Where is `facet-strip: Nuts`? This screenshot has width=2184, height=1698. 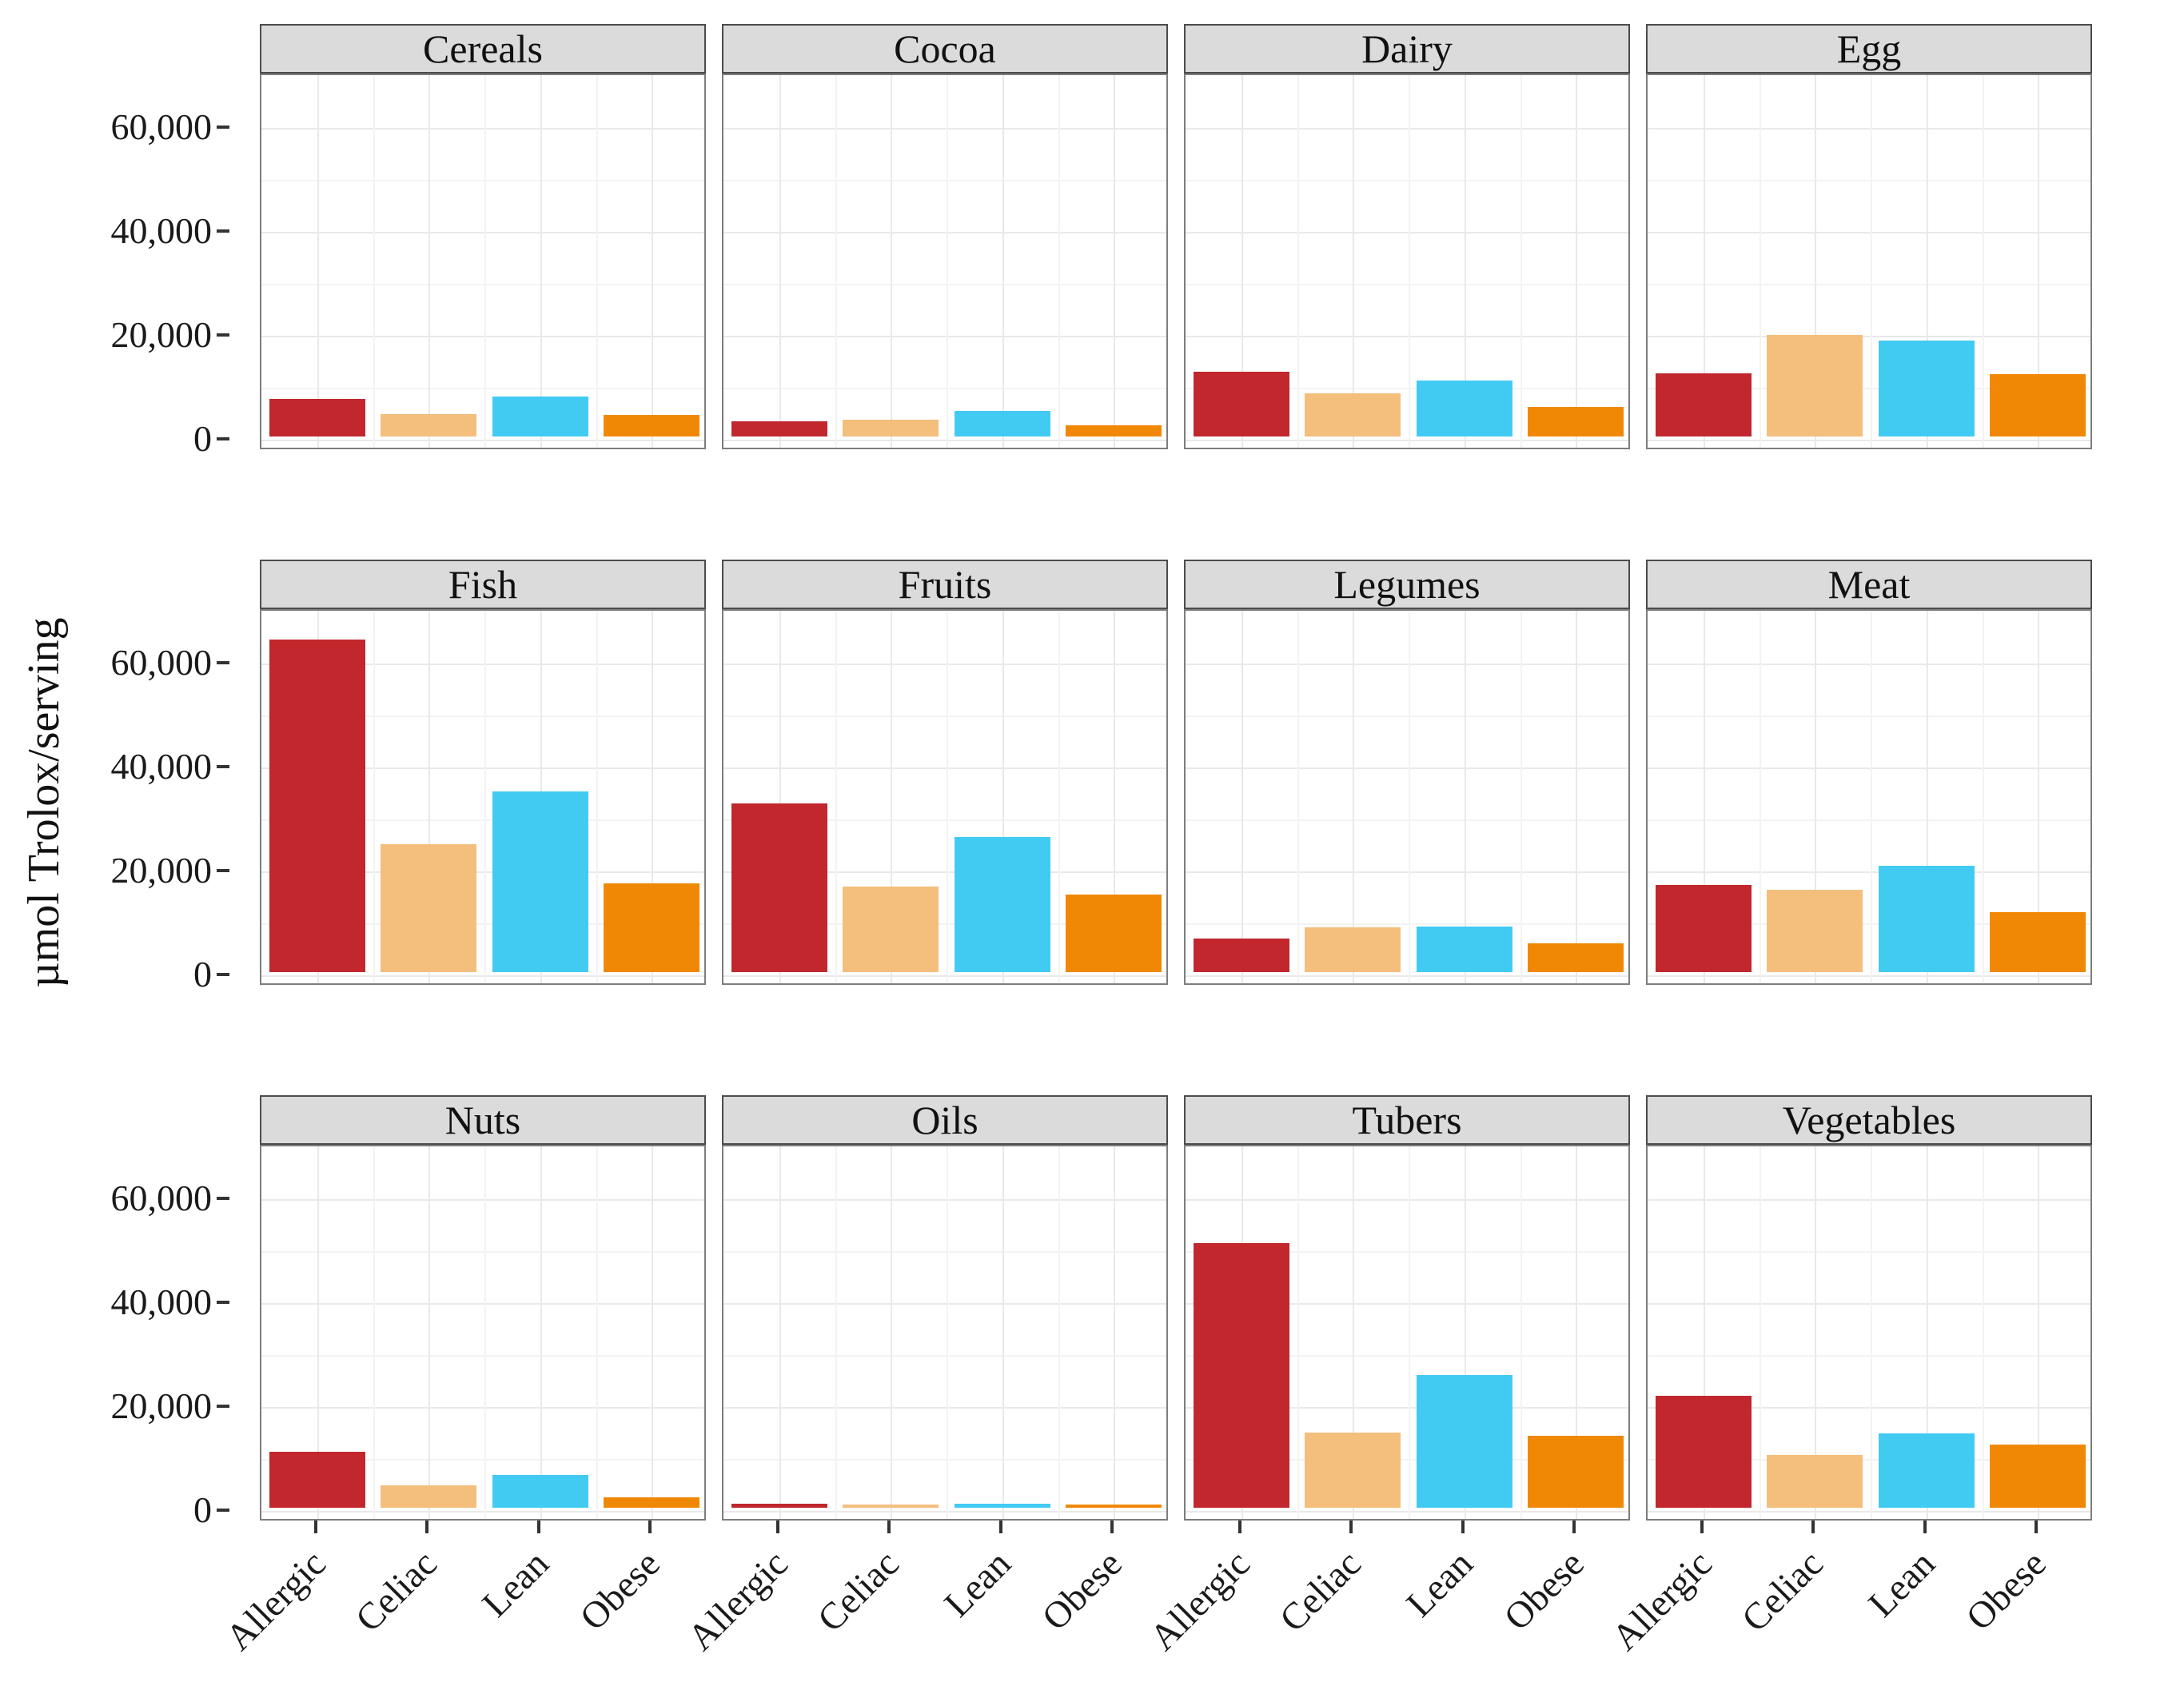
facet-strip: Nuts is located at coordinates (483, 1120).